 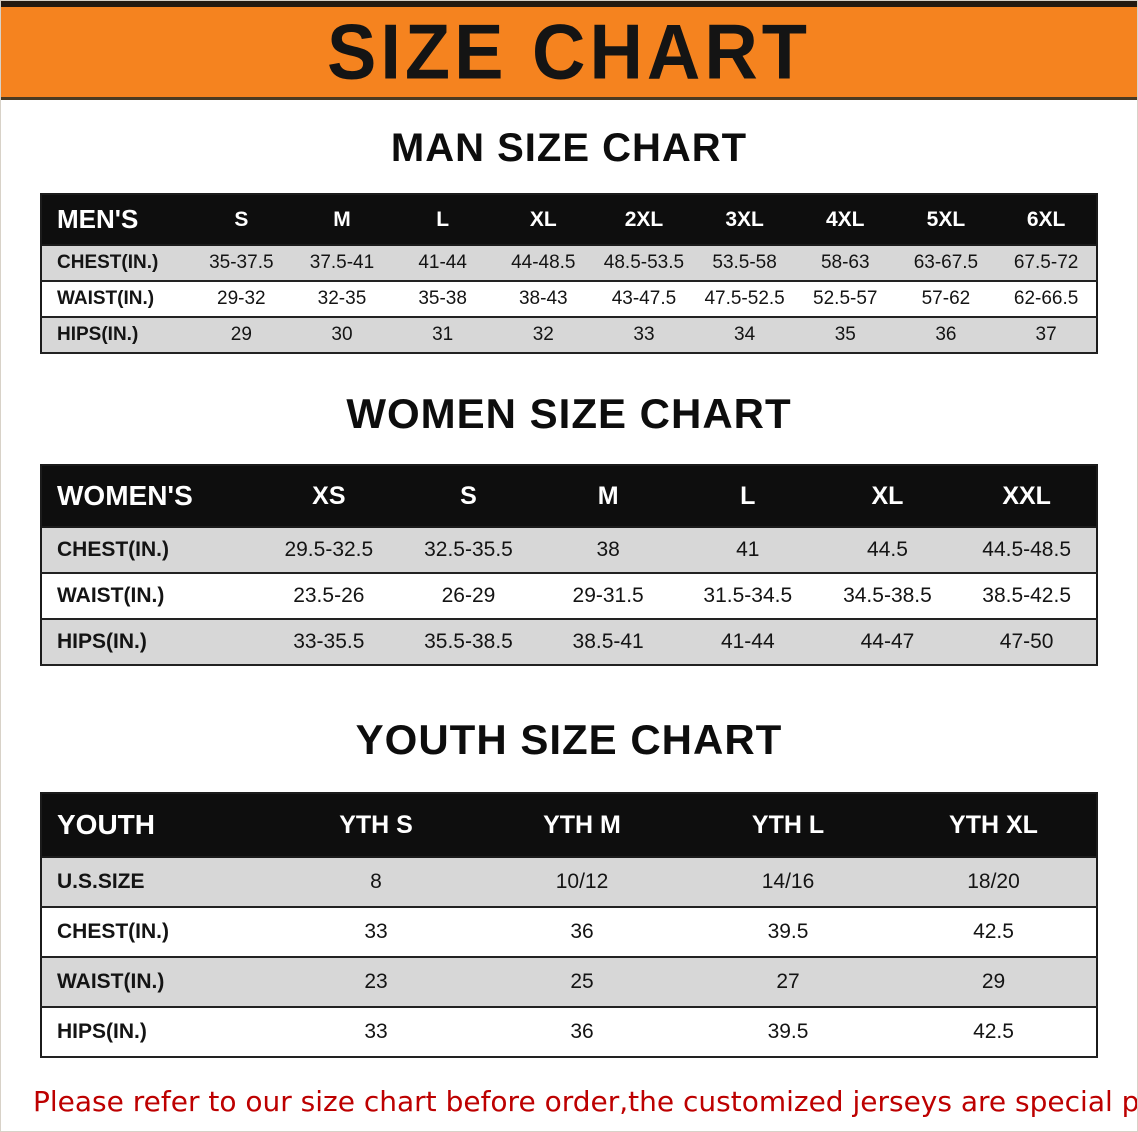 I want to click on size-value-cell: 44-48.5, so click(x=543, y=263).